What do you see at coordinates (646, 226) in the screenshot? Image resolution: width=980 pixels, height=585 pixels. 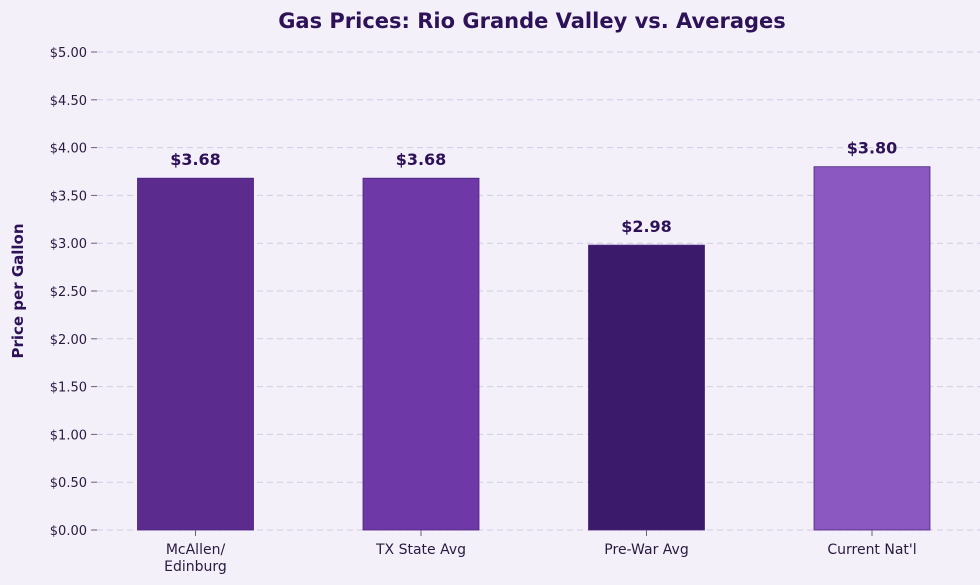 I see `data-label: $2.98` at bounding box center [646, 226].